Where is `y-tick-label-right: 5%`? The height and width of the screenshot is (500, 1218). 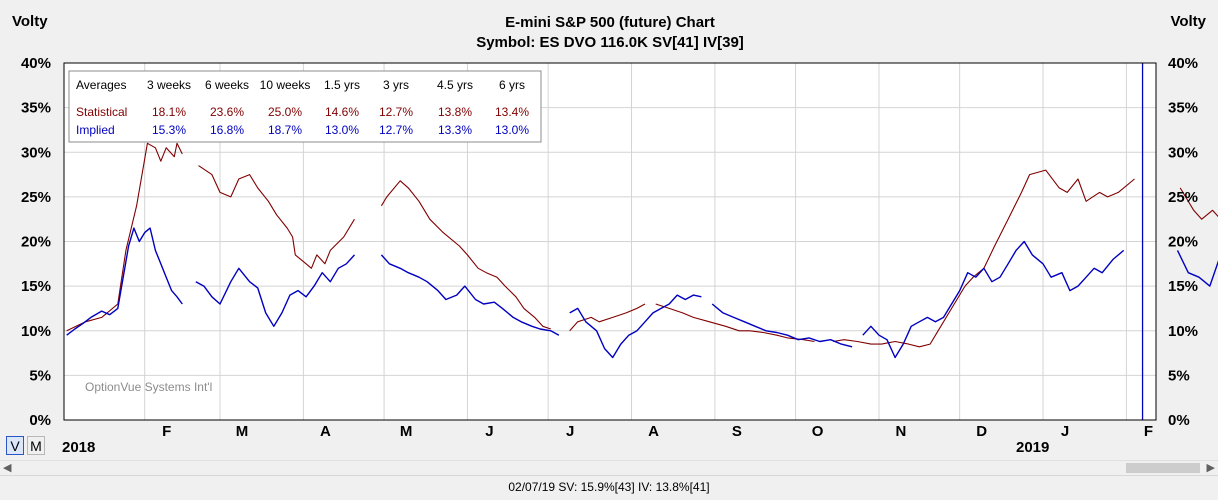
y-tick-label-right: 5% is located at coordinates (1179, 375).